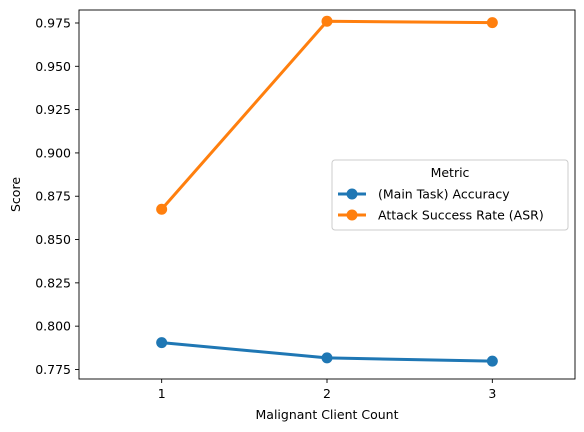  Describe the element at coordinates (15, 194) in the screenshot. I see `y-axis-label: Score` at that location.